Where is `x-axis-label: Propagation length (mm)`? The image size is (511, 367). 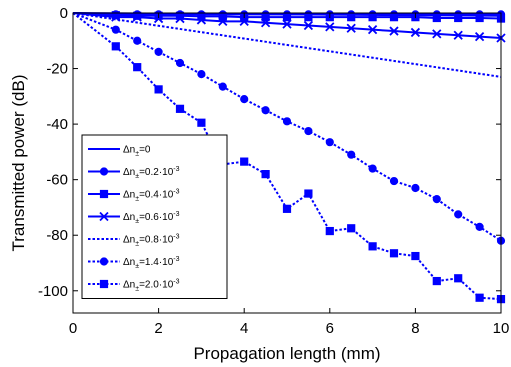
x-axis-label: Propagation length (mm) is located at coordinates (286, 353).